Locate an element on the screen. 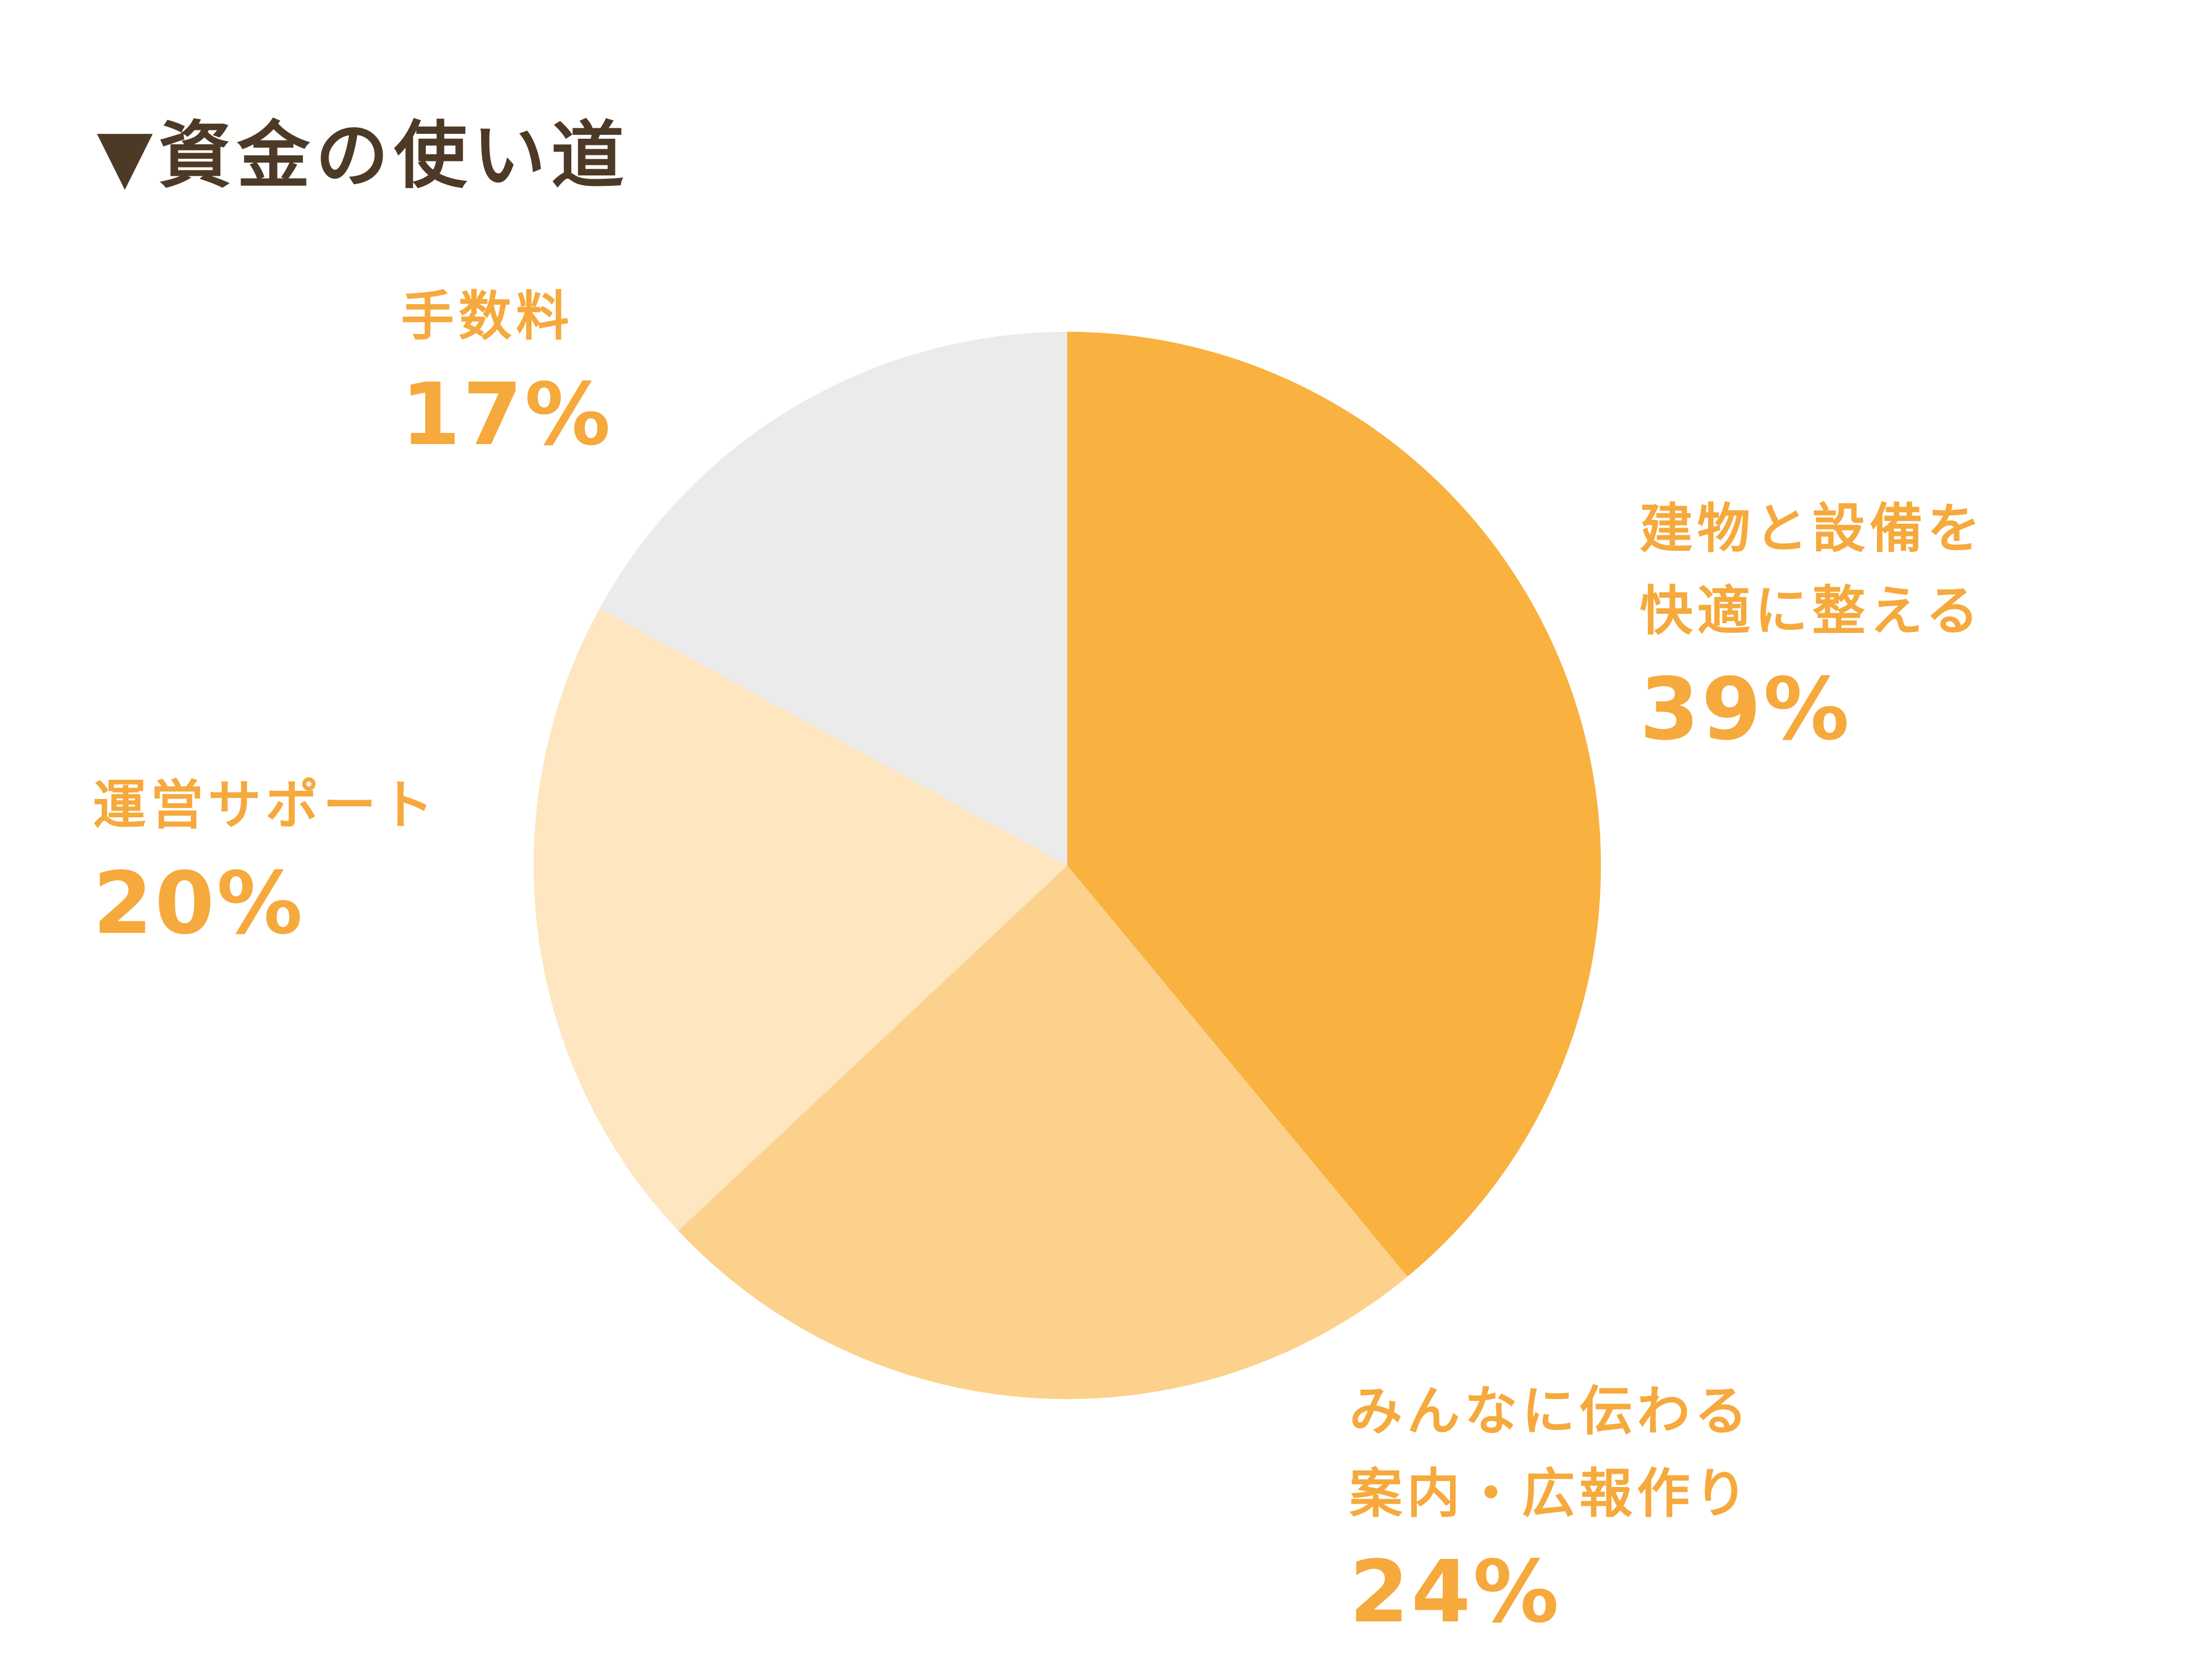  label-support-name: 運営サポート is located at coordinates (266, 805).